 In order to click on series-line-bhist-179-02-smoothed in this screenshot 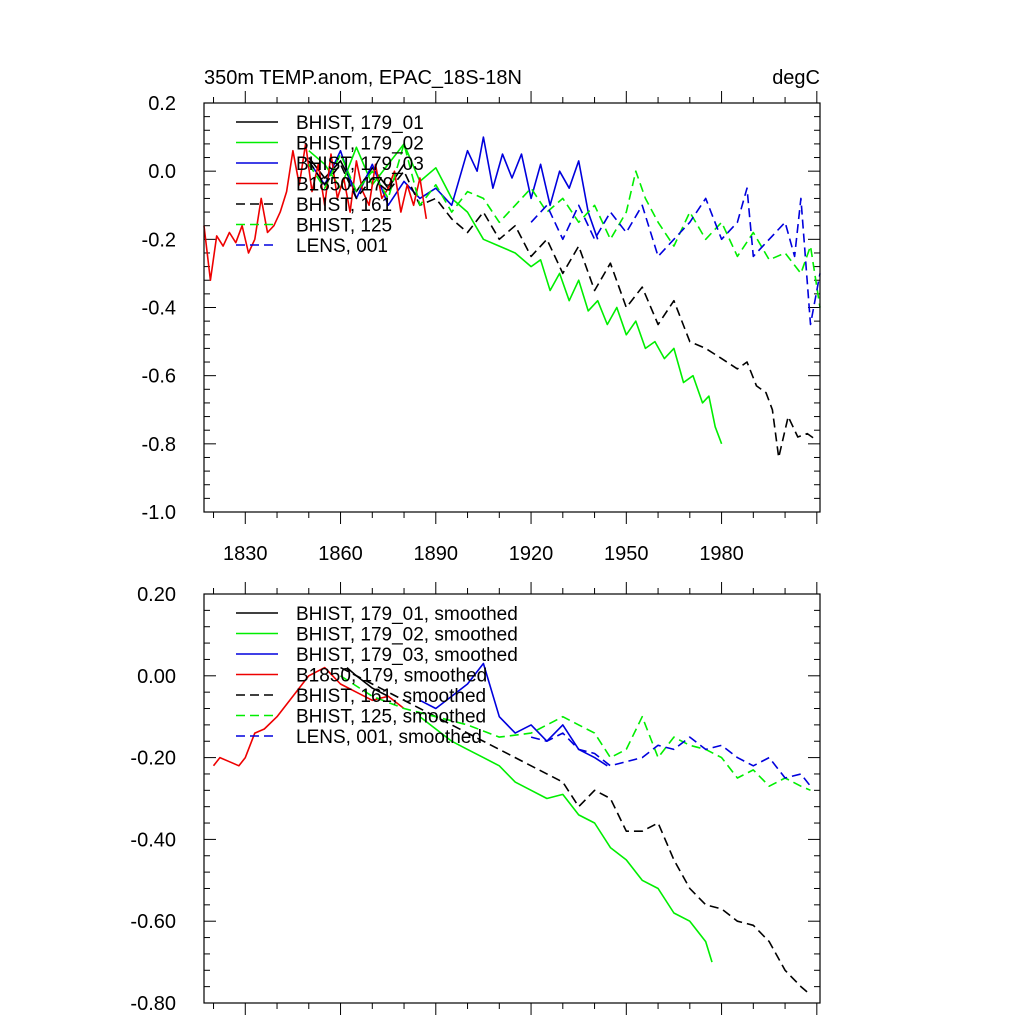, I will do `click(566, 839)`.